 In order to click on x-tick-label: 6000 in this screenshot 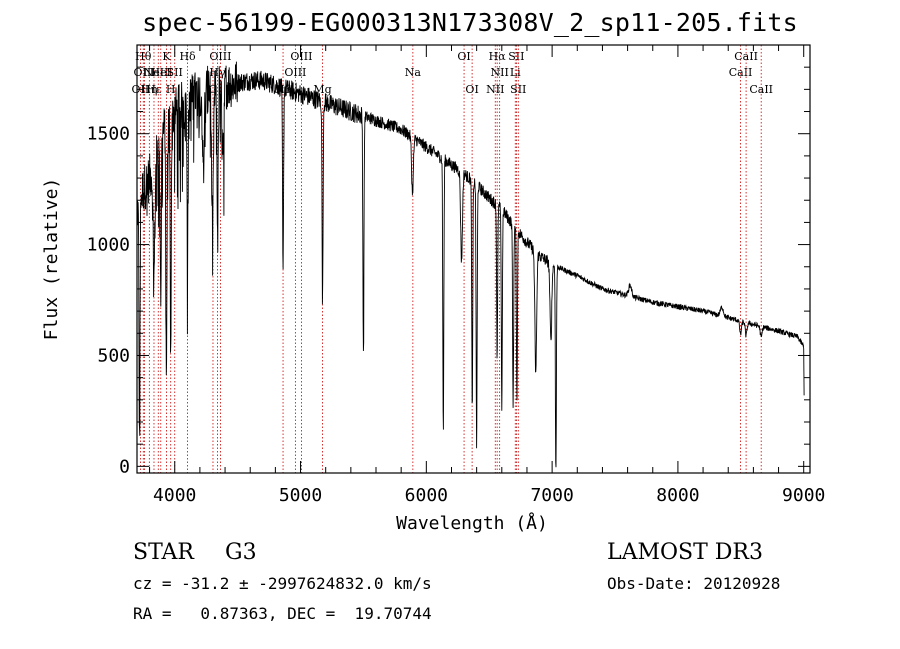, I will do `click(426, 495)`.